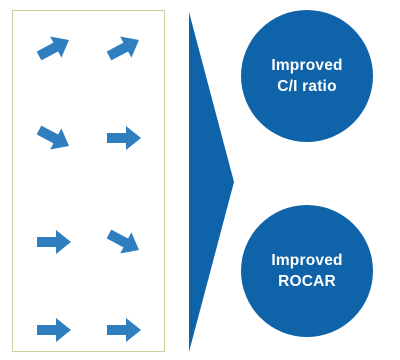  I want to click on outcome-label-line2: C/I ratio, so click(307, 86).